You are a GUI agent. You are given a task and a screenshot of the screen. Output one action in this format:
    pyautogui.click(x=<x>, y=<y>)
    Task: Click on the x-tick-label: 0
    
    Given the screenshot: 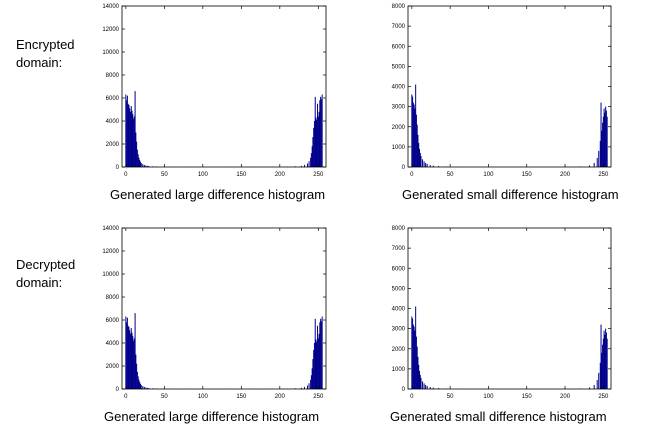 What is the action you would take?
    pyautogui.click(x=126, y=175)
    